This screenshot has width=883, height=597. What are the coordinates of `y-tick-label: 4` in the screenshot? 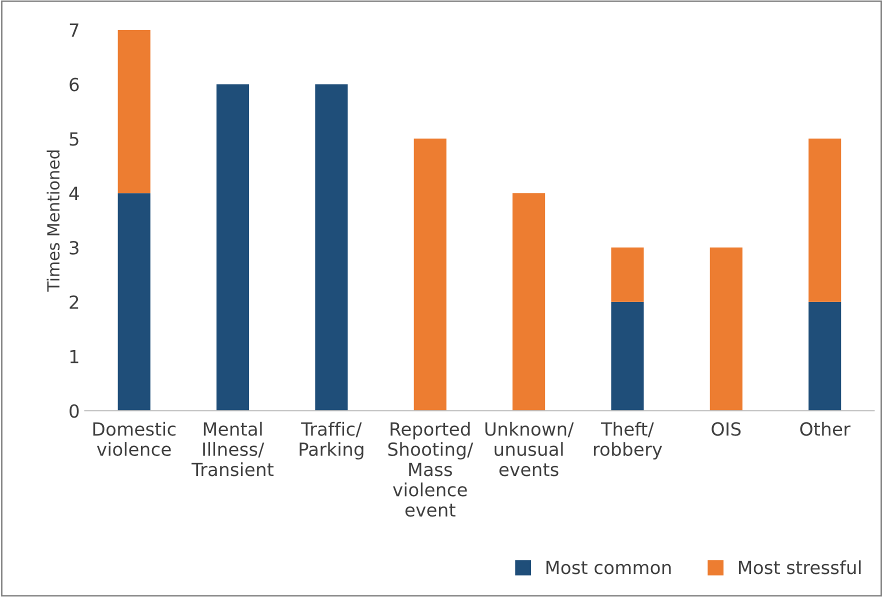 It's located at (74, 193).